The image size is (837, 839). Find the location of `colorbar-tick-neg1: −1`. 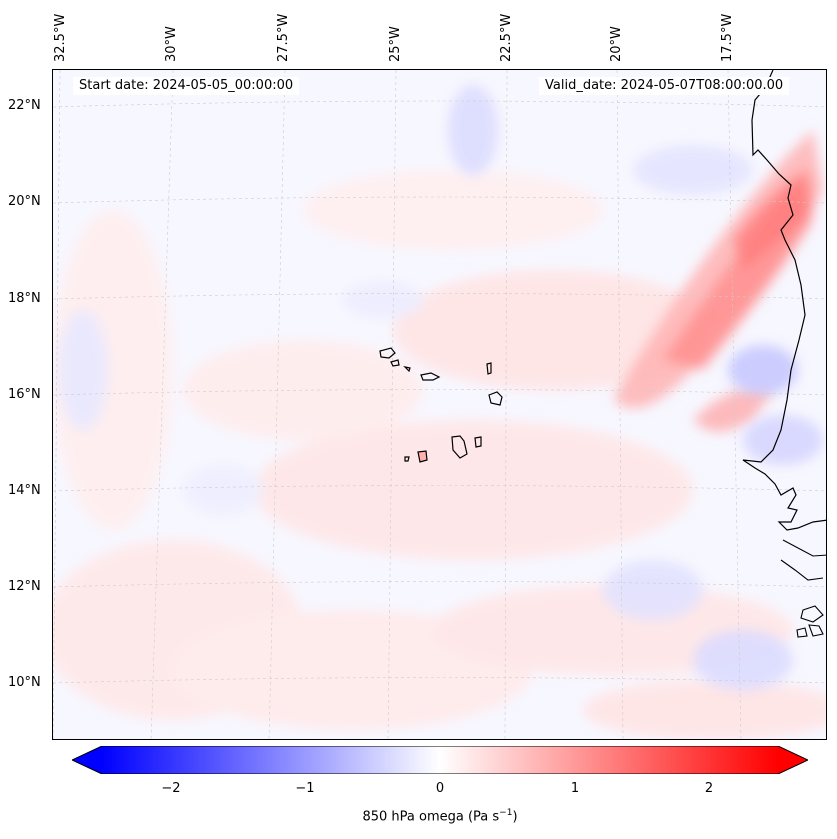

colorbar-tick-neg1: −1 is located at coordinates (305, 788).